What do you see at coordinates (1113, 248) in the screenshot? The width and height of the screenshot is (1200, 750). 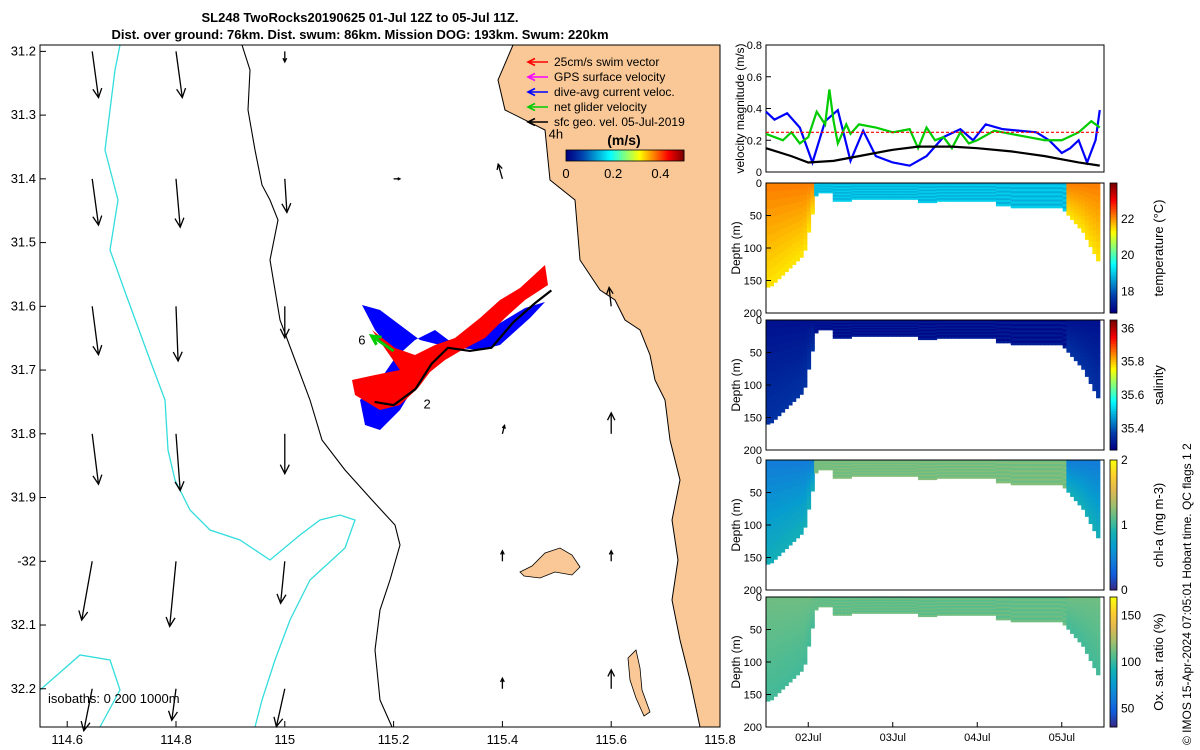 I see `section-colorbar-frame` at bounding box center [1113, 248].